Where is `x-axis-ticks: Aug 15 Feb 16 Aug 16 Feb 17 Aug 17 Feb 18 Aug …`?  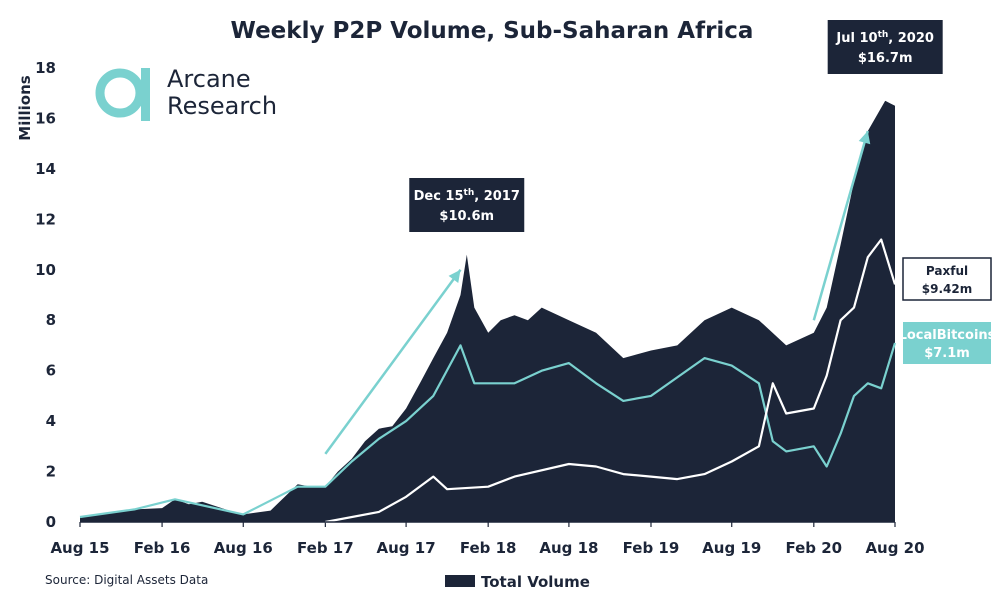 x-axis-ticks: Aug 15 Feb 16 Aug 16 Feb 17 Aug 17 Feb 18 Aug … is located at coordinates (487, 539).